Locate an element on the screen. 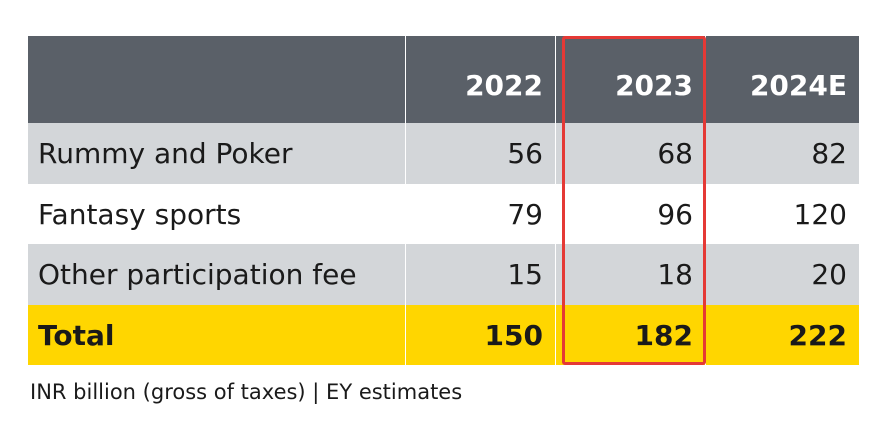 The width and height of the screenshot is (880, 426). cell-value: 56 is located at coordinates (481, 153).